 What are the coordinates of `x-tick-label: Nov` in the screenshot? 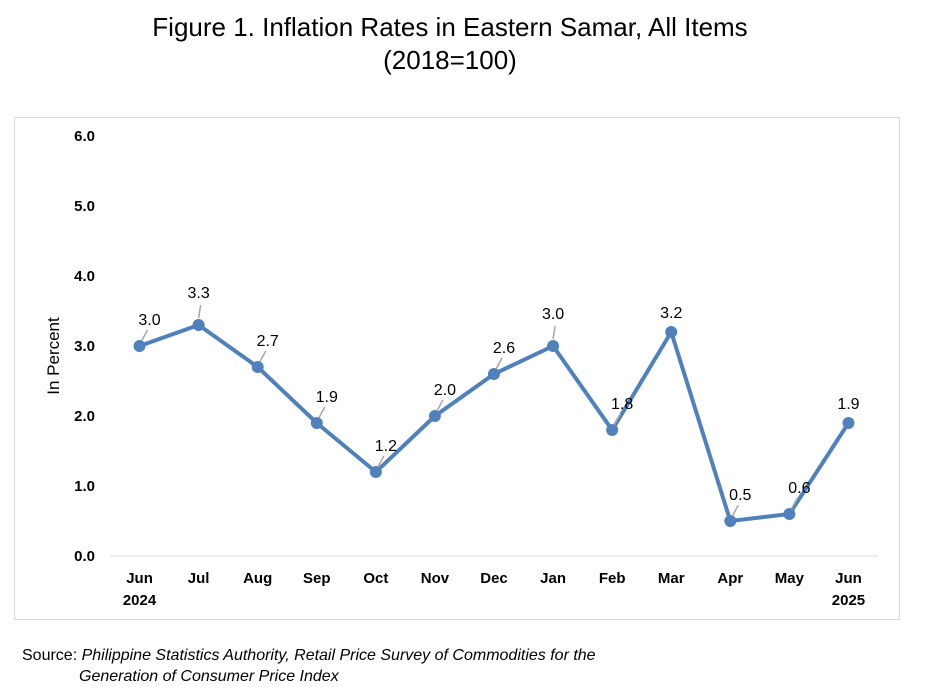 It's located at (435, 578).